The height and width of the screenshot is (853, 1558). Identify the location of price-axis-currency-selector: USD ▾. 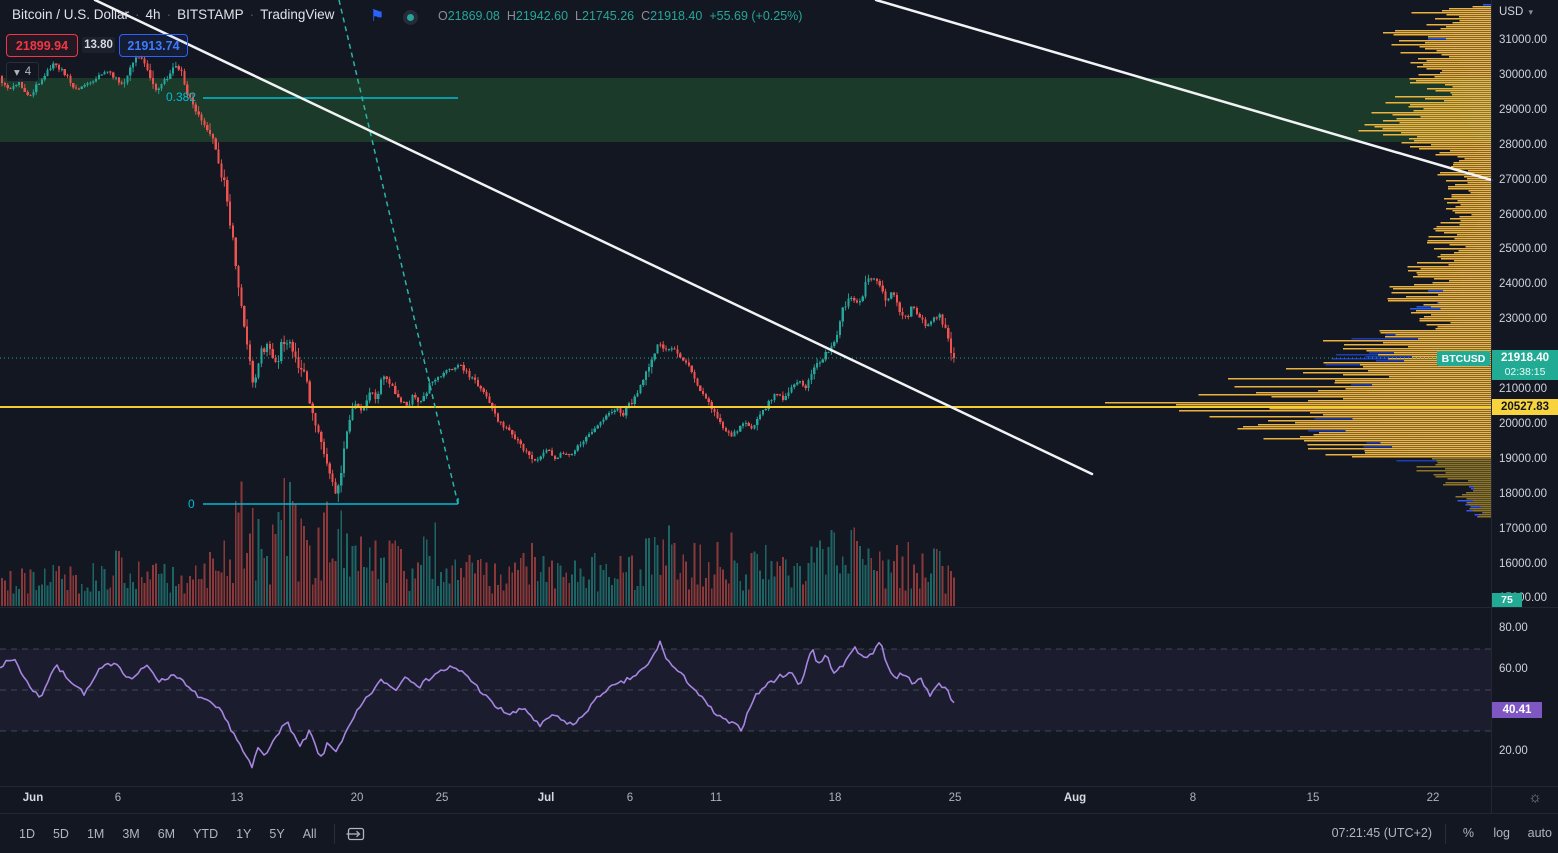
(1516, 12).